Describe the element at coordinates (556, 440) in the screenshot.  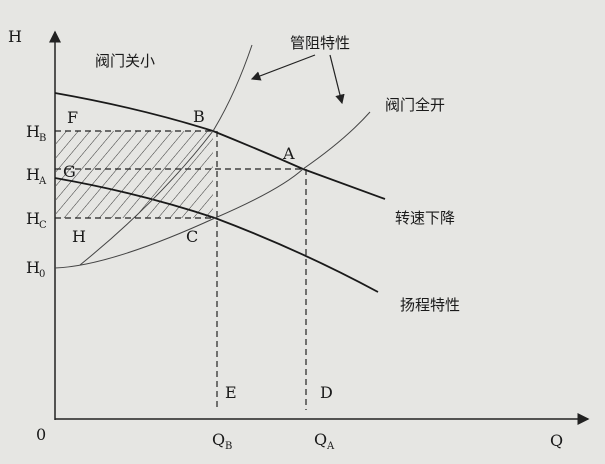
I see `x-axis-label: Q` at that location.